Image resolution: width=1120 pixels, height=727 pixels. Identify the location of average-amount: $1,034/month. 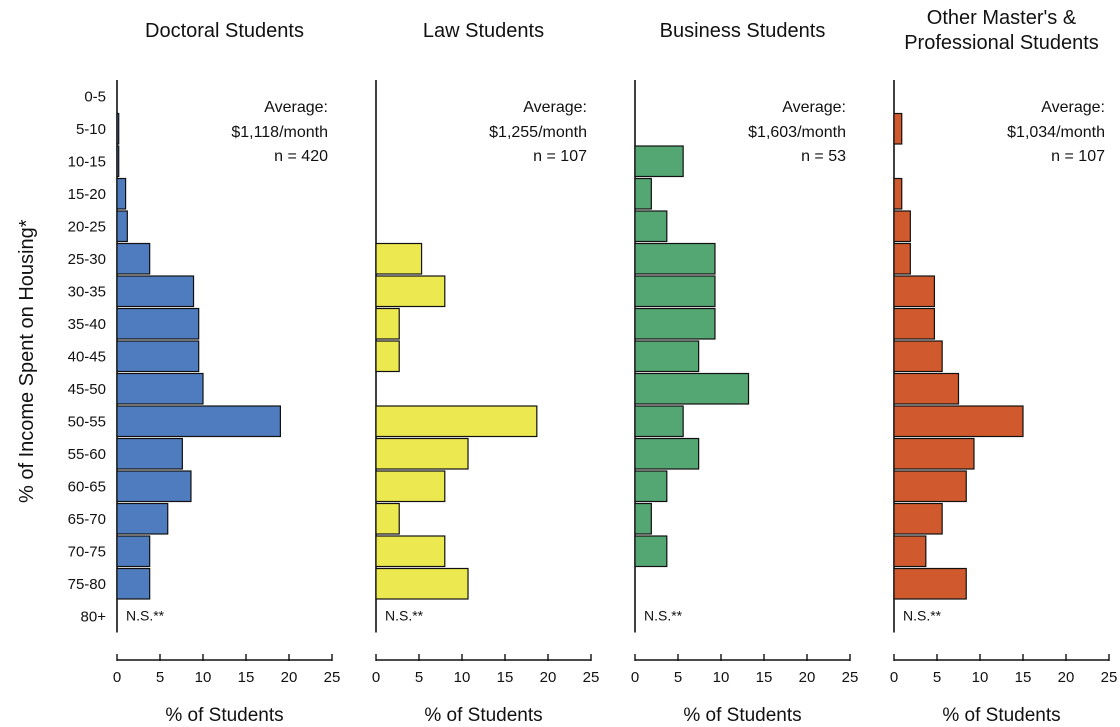
(1056, 132).